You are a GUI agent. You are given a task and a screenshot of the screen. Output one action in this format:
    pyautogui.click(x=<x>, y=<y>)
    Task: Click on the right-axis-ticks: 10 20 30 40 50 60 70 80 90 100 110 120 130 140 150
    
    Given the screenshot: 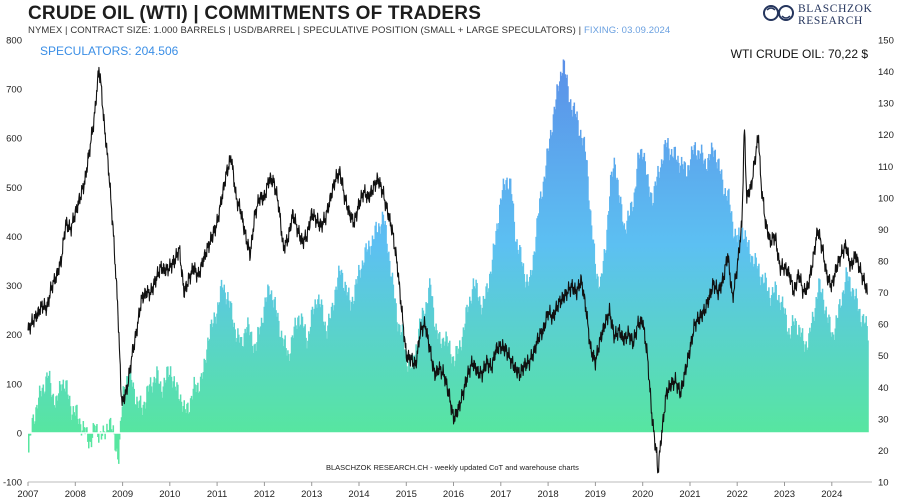 What is the action you would take?
    pyautogui.click(x=886, y=262)
    